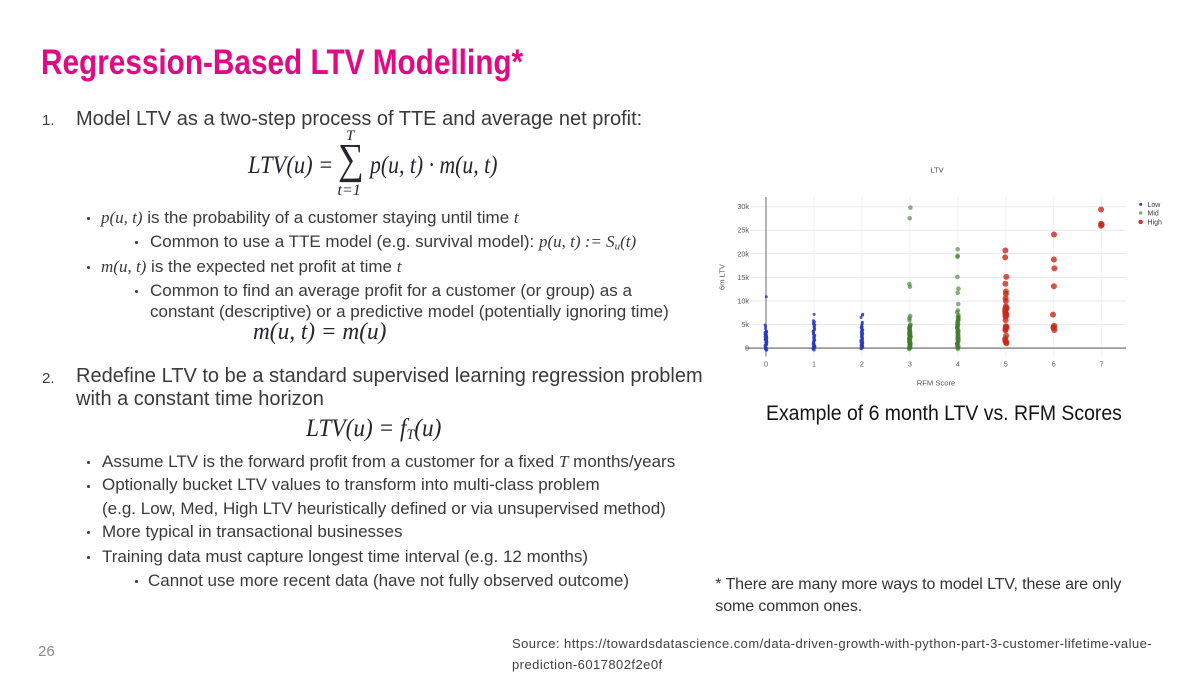 The height and width of the screenshot is (675, 1200). What do you see at coordinates (1155, 205) in the screenshot?
I see `svg-text: Low` at bounding box center [1155, 205].